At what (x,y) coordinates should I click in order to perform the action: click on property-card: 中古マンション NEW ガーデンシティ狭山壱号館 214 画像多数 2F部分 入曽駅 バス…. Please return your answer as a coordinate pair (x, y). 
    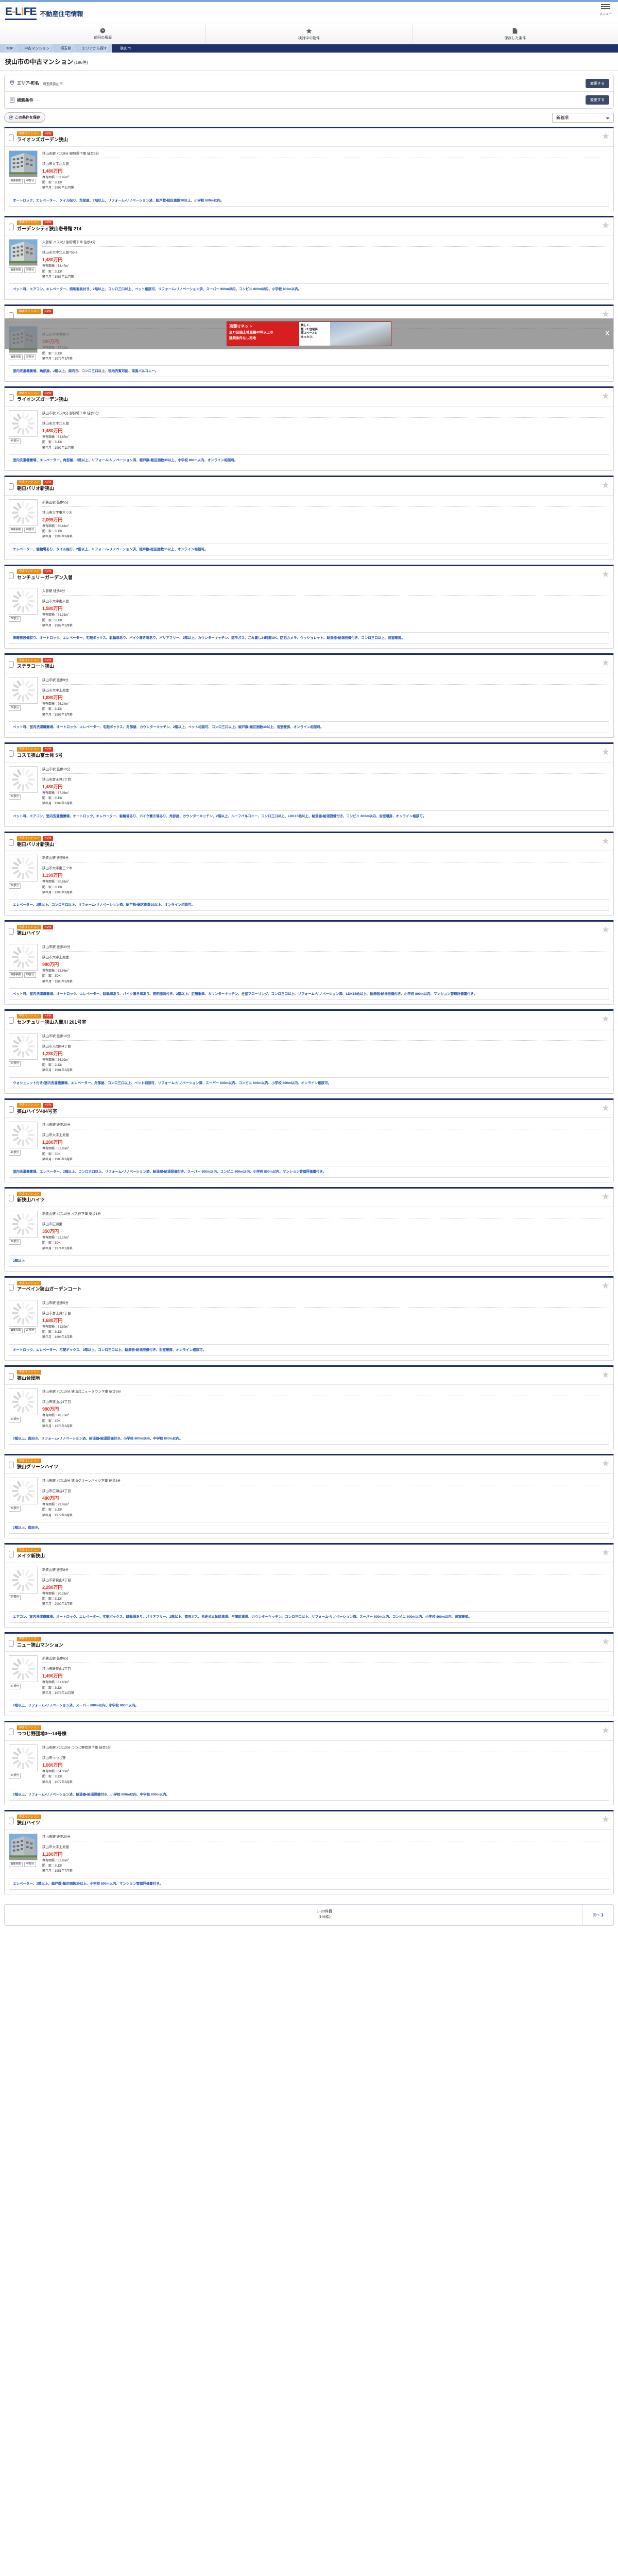
    Looking at the image, I should click on (309, 257).